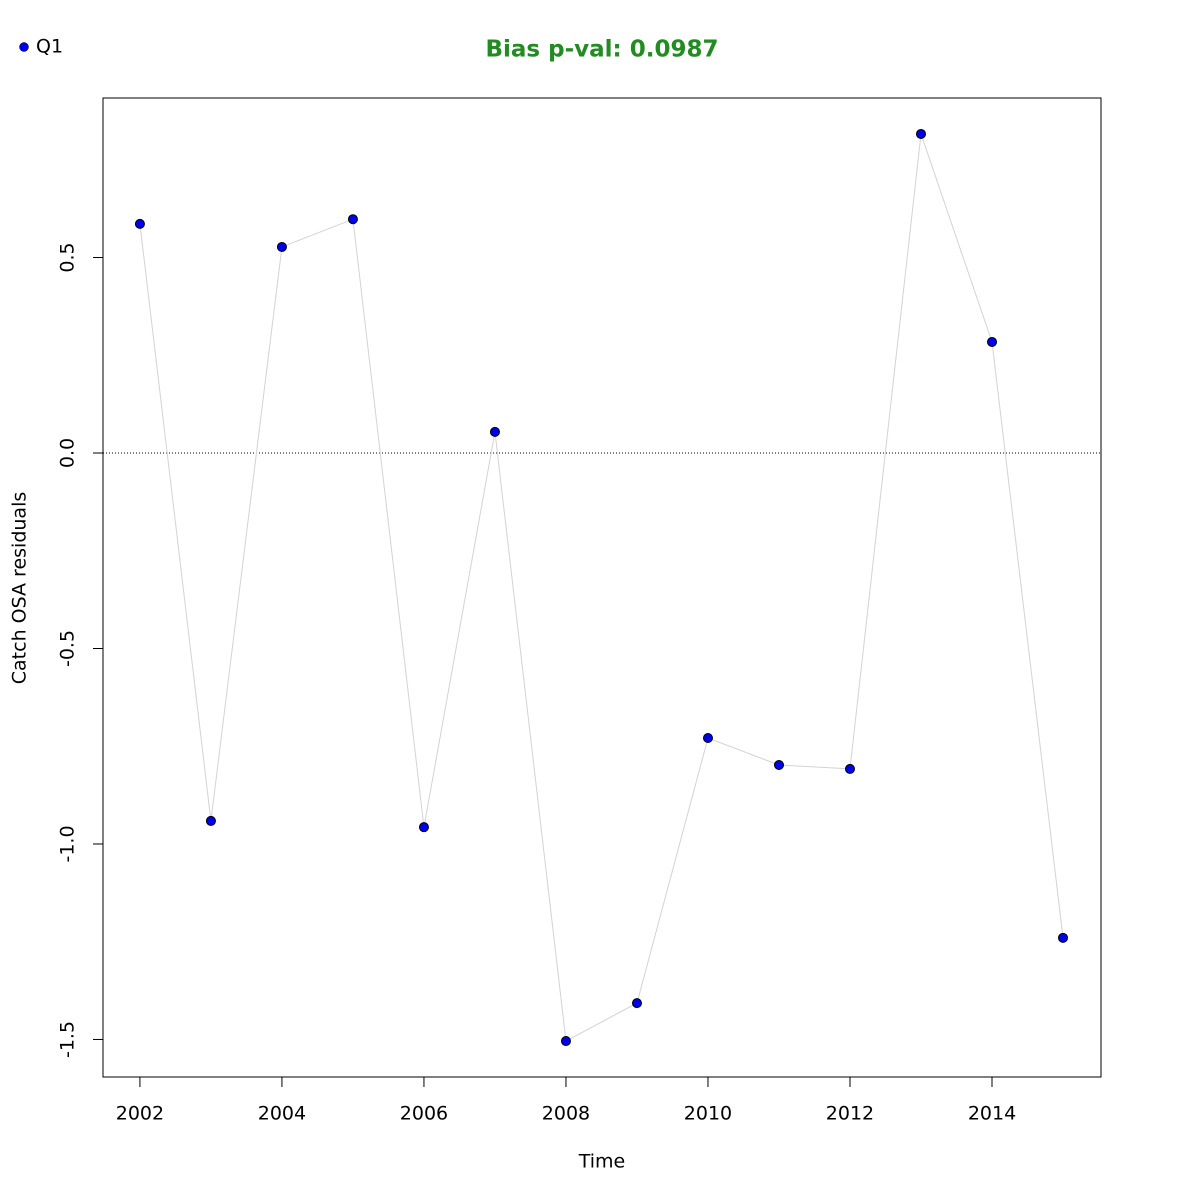 The image size is (1200, 1200). I want to click on y-tick-label: 0.5, so click(68, 257).